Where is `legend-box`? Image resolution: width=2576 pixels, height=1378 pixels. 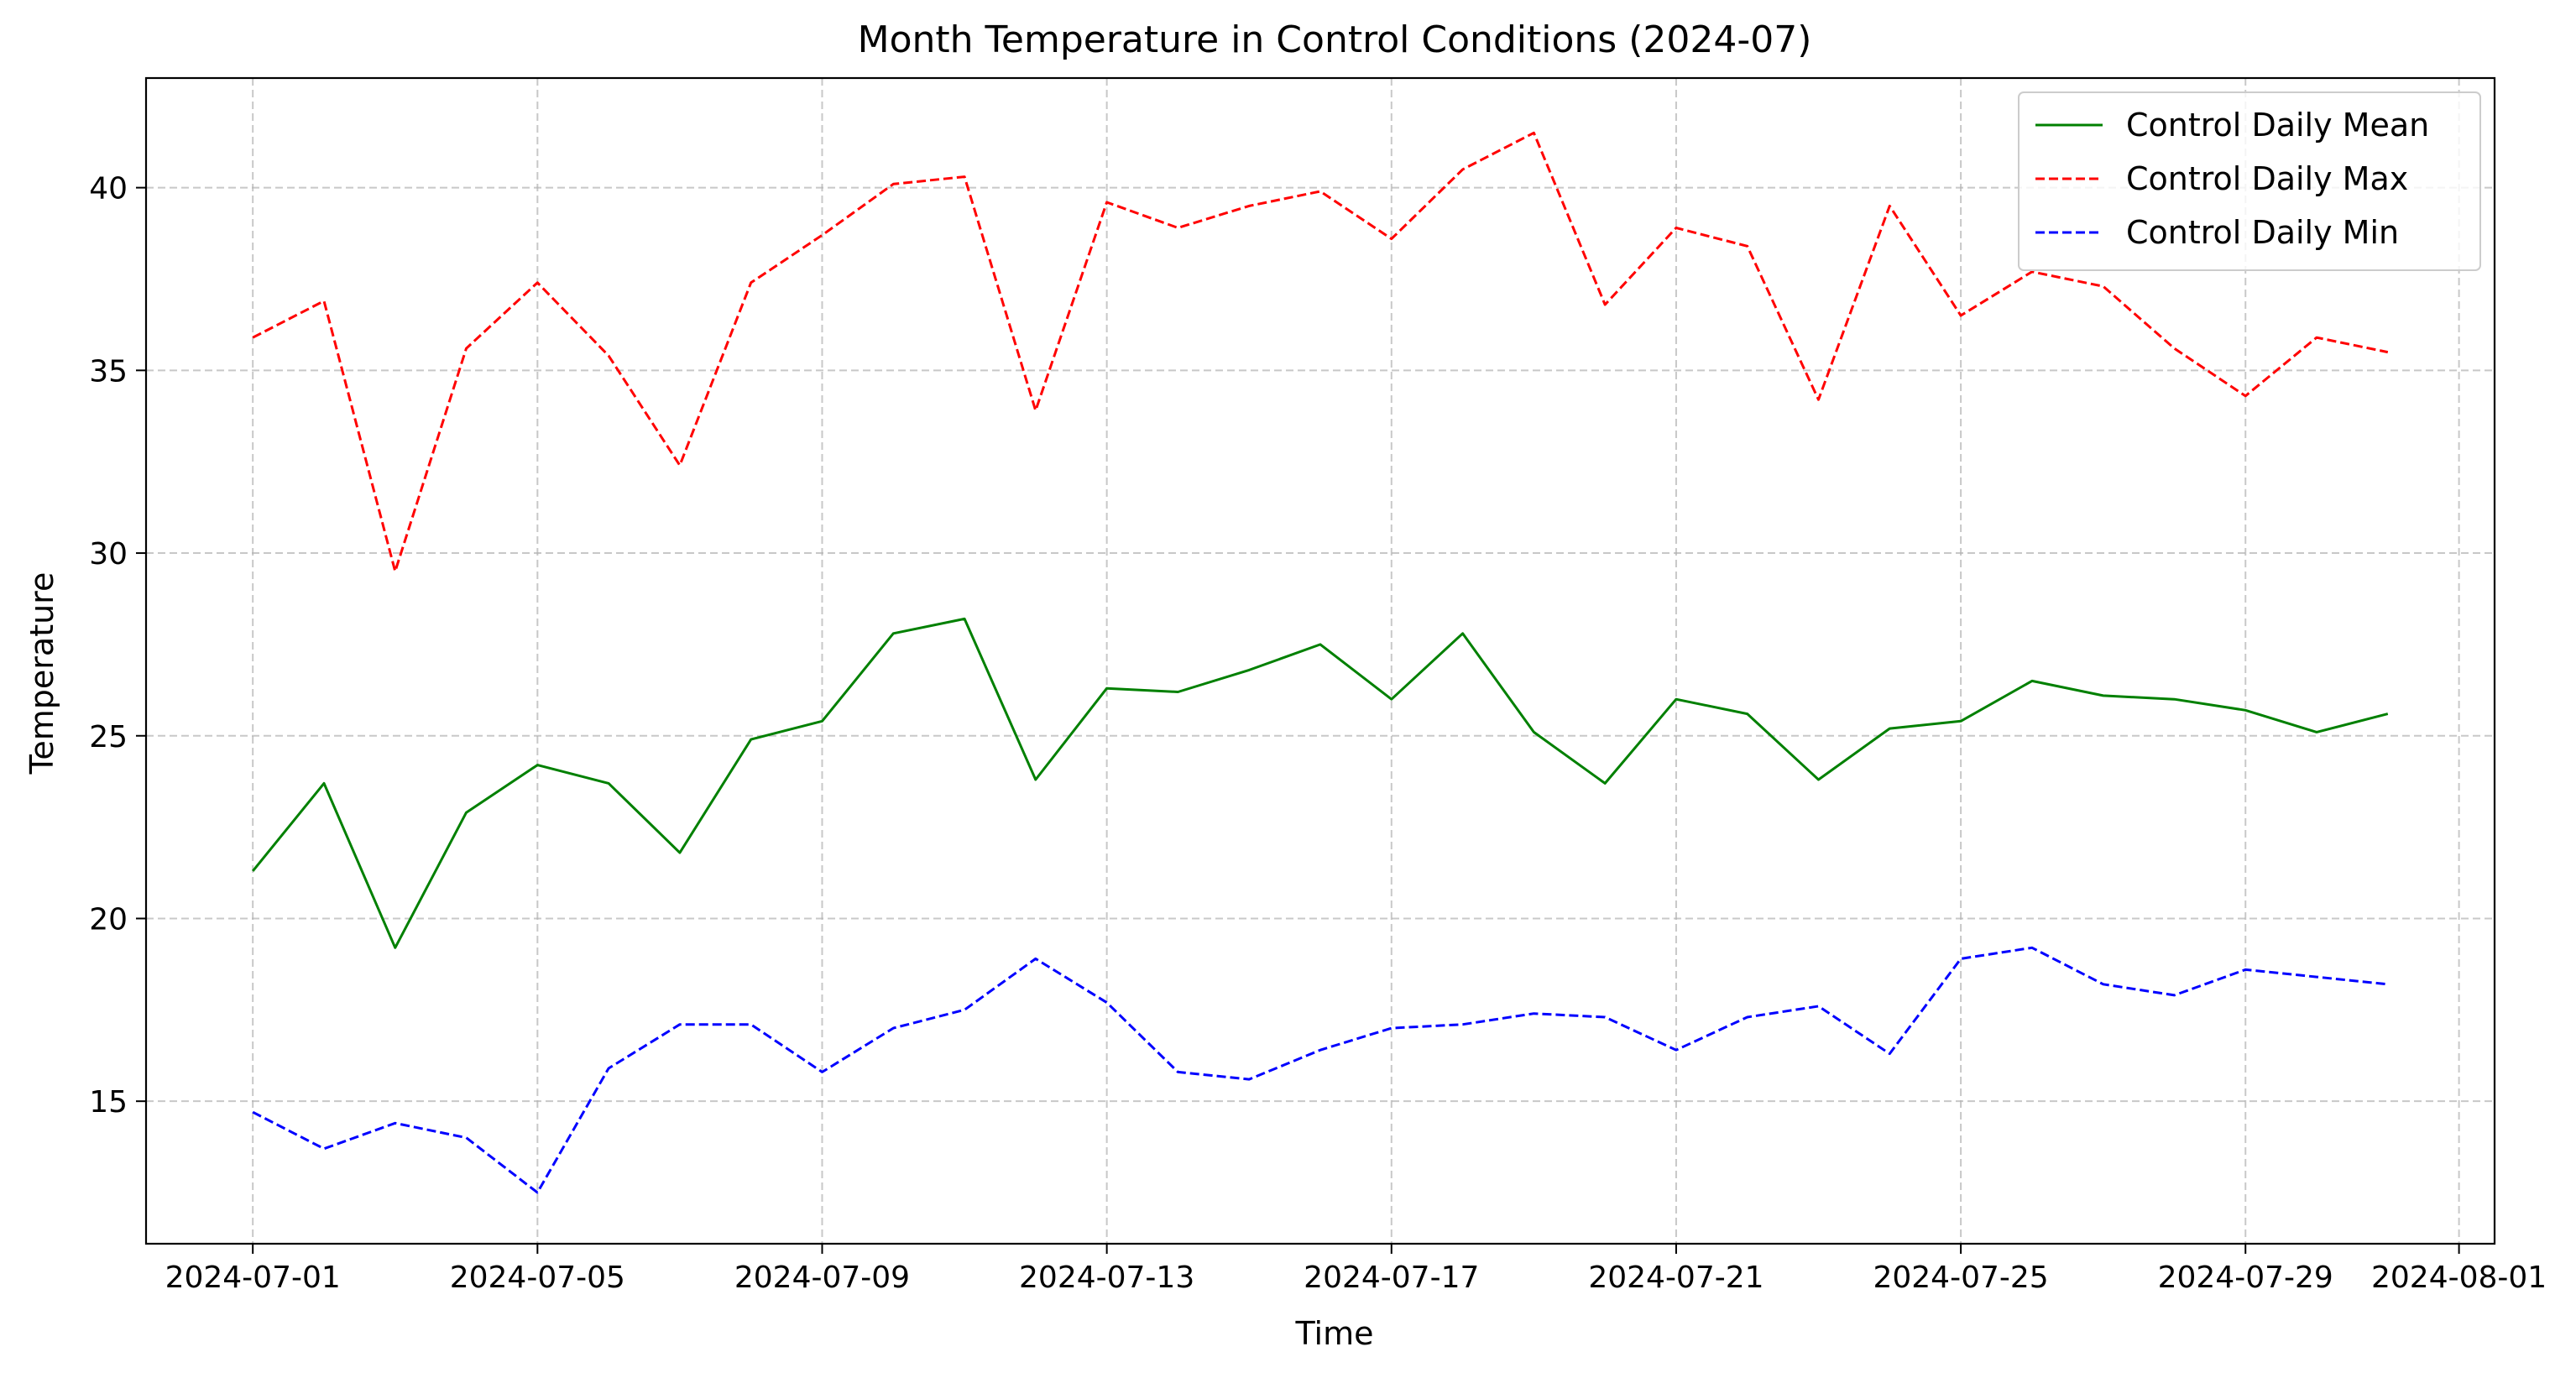
legend-box is located at coordinates (2249, 181).